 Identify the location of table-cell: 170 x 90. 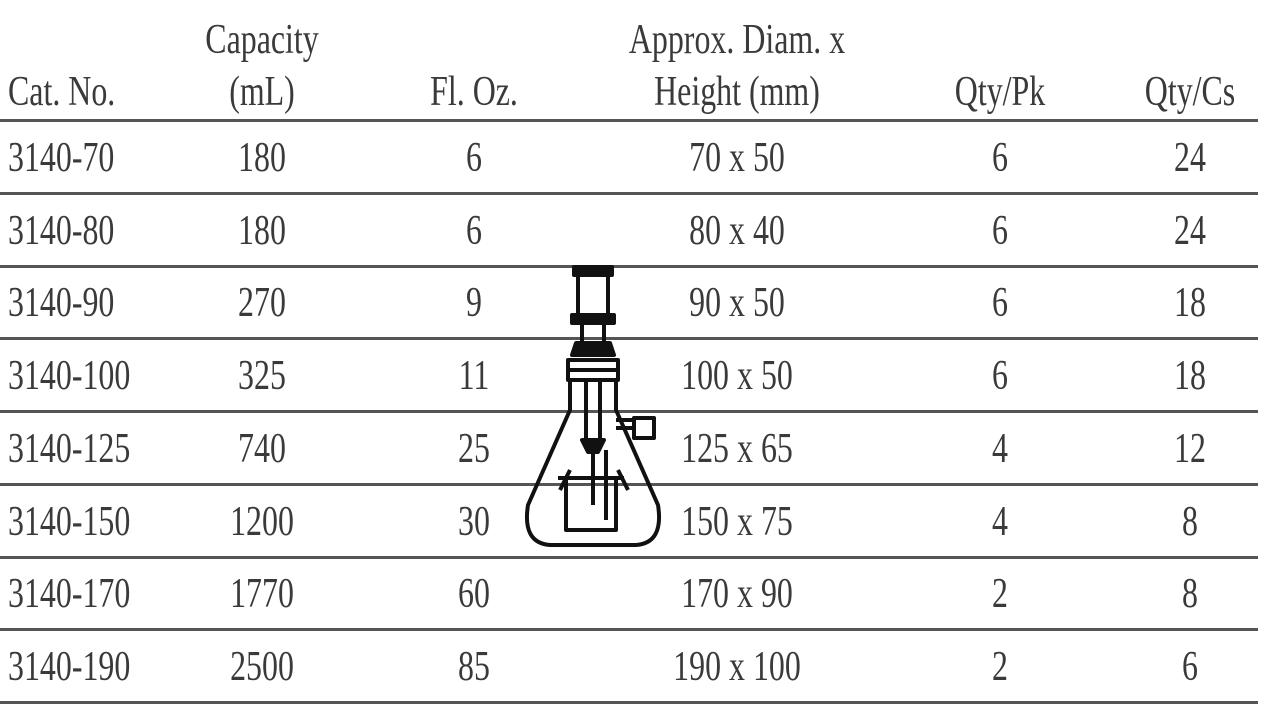
(737, 594).